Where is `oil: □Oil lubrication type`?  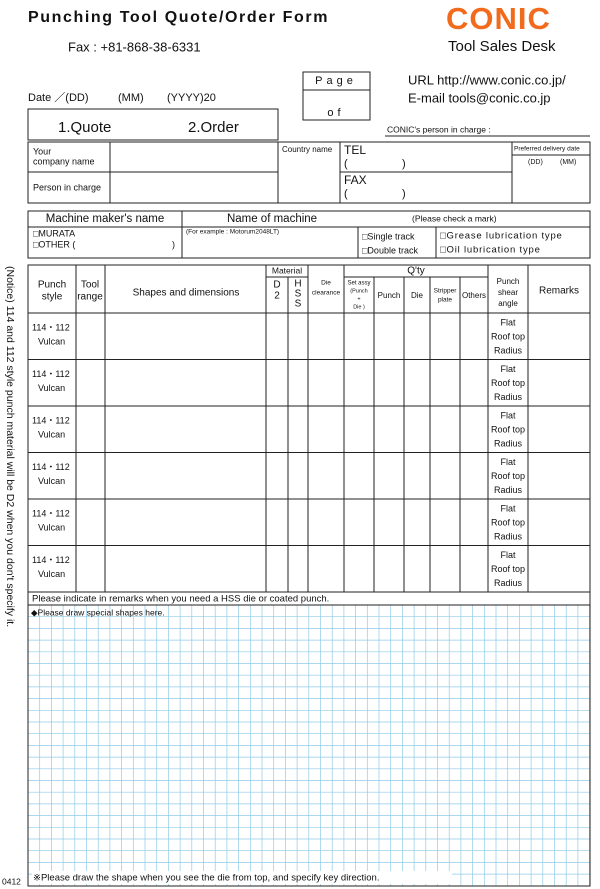
oil: □Oil lubrication type is located at coordinates (490, 250).